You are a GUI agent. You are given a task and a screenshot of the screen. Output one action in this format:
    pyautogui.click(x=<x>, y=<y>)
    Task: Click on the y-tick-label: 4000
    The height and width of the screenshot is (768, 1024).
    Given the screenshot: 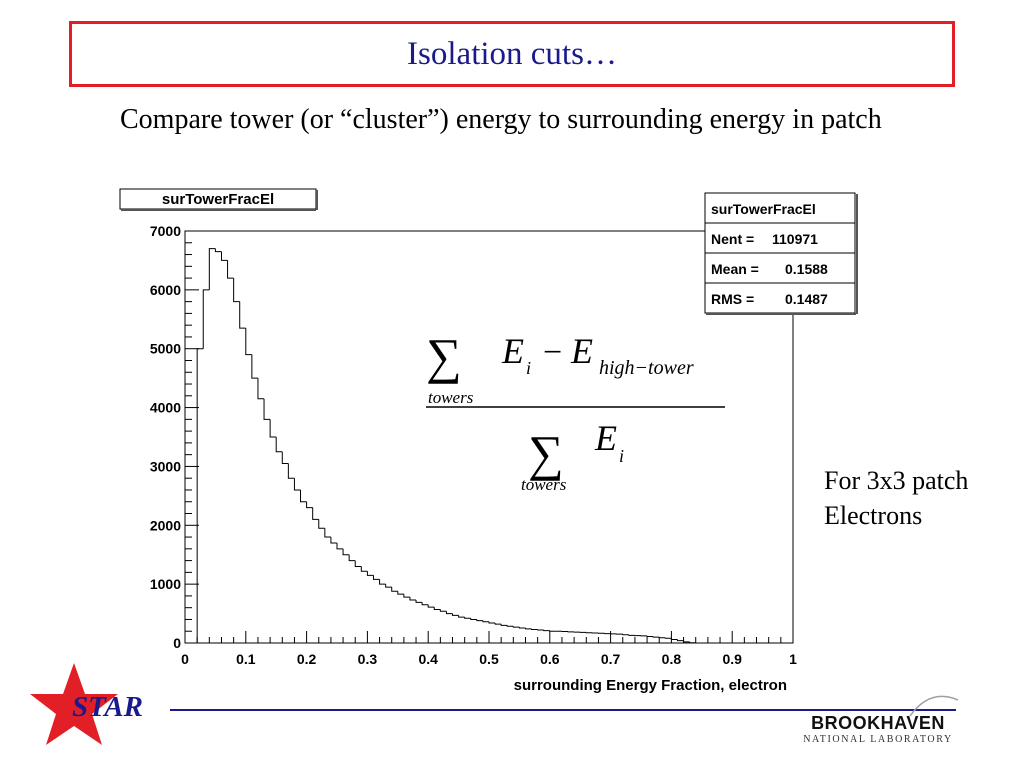 What is the action you would take?
    pyautogui.click(x=165, y=408)
    